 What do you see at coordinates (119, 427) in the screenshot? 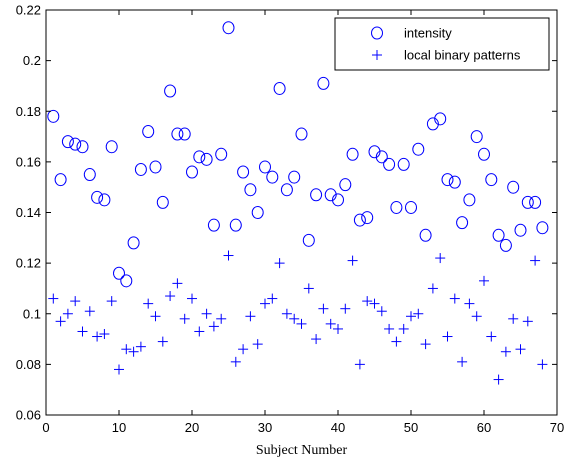
I see `x-tick-label: 10` at bounding box center [119, 427].